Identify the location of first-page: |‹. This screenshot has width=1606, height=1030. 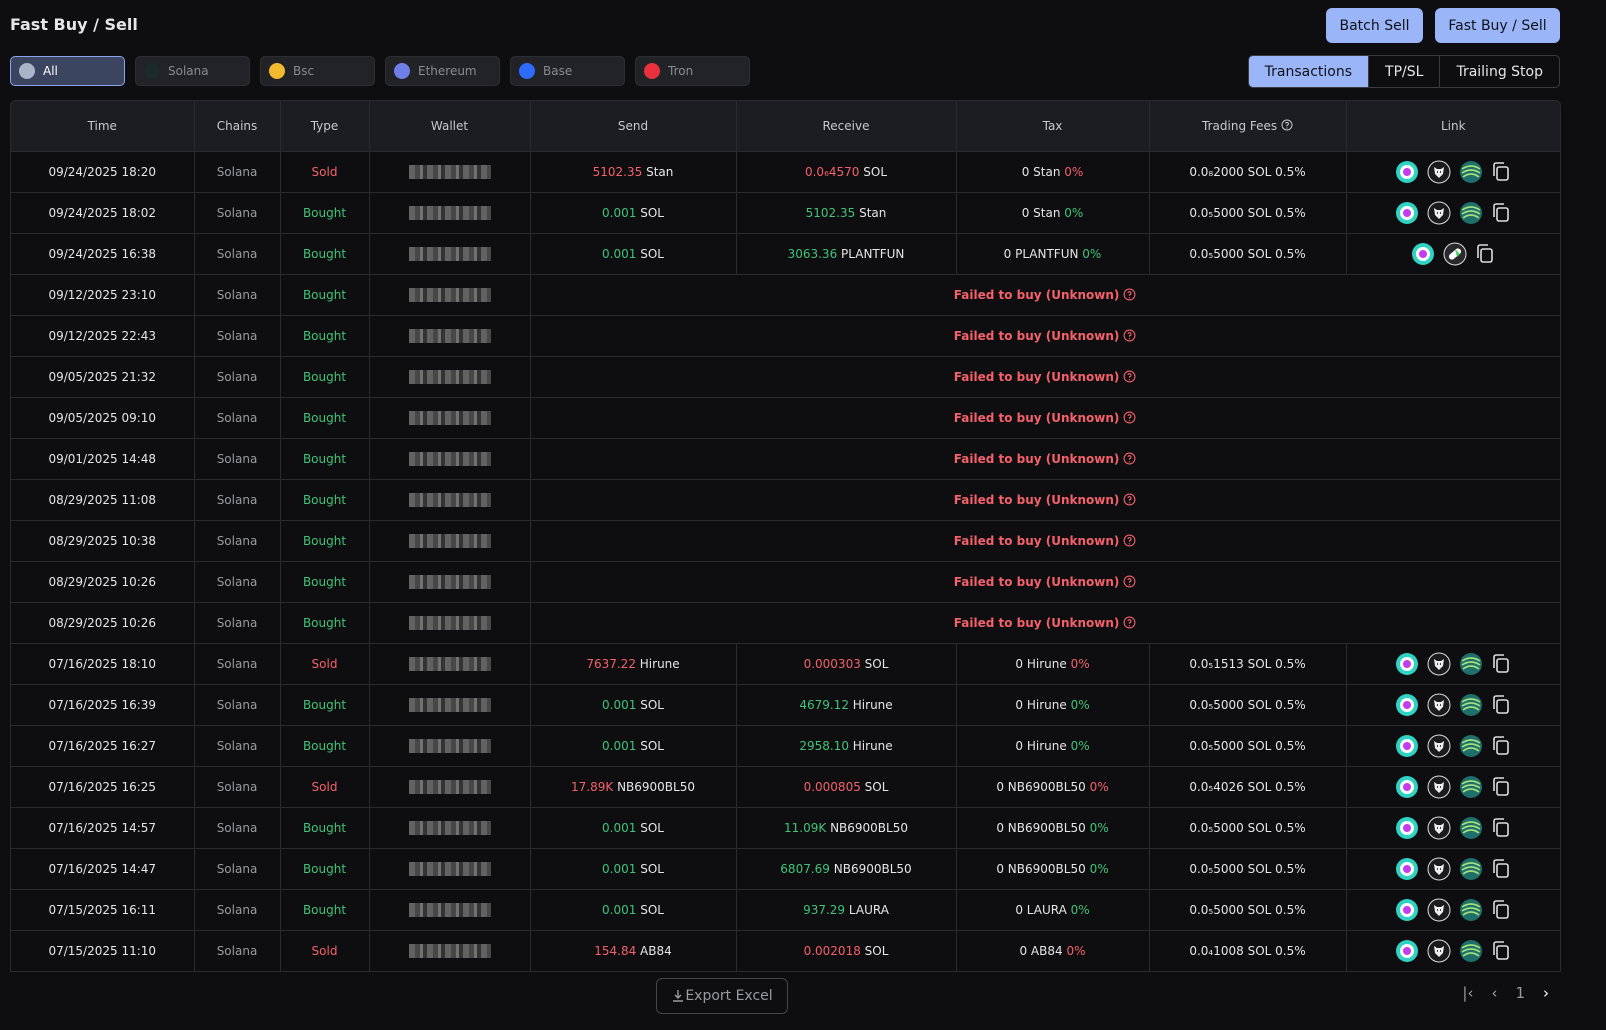
(1468, 993).